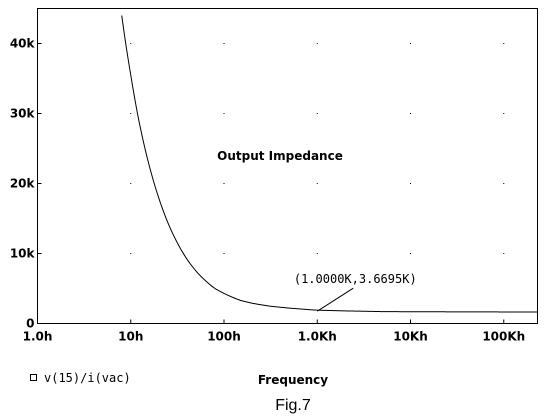 The width and height of the screenshot is (548, 420). Describe the element at coordinates (38, 337) in the screenshot. I see `x-tick-label: 1.0h` at that location.